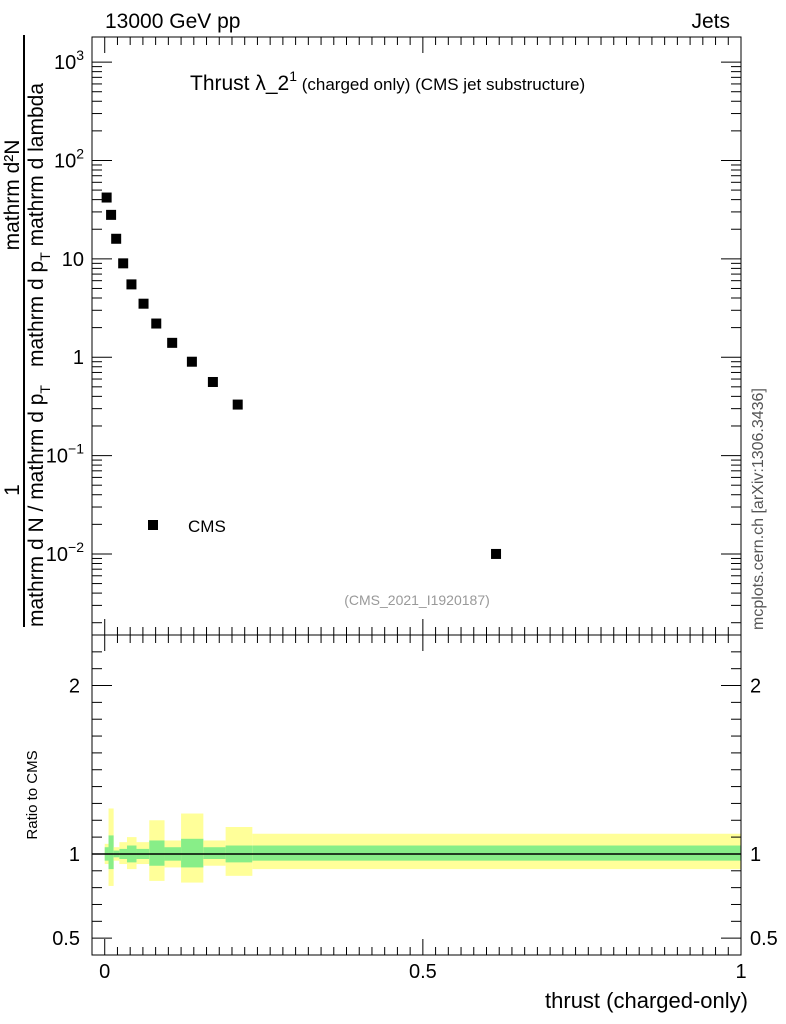 This screenshot has height=1024, width=786. Describe the element at coordinates (78, 358) in the screenshot. I see `main-y-tick-label: 1` at that location.